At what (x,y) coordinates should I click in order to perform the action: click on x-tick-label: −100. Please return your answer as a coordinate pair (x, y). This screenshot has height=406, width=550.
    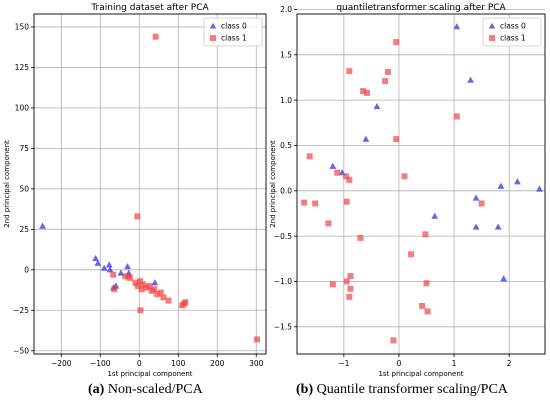
    Looking at the image, I should click on (100, 363).